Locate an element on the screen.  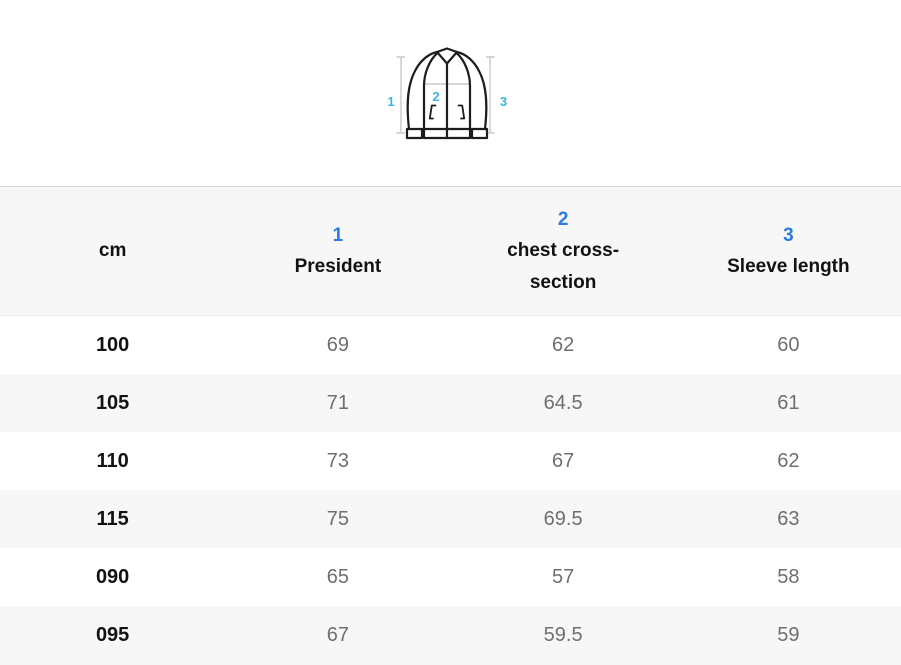
value-cell: 63 is located at coordinates (788, 518).